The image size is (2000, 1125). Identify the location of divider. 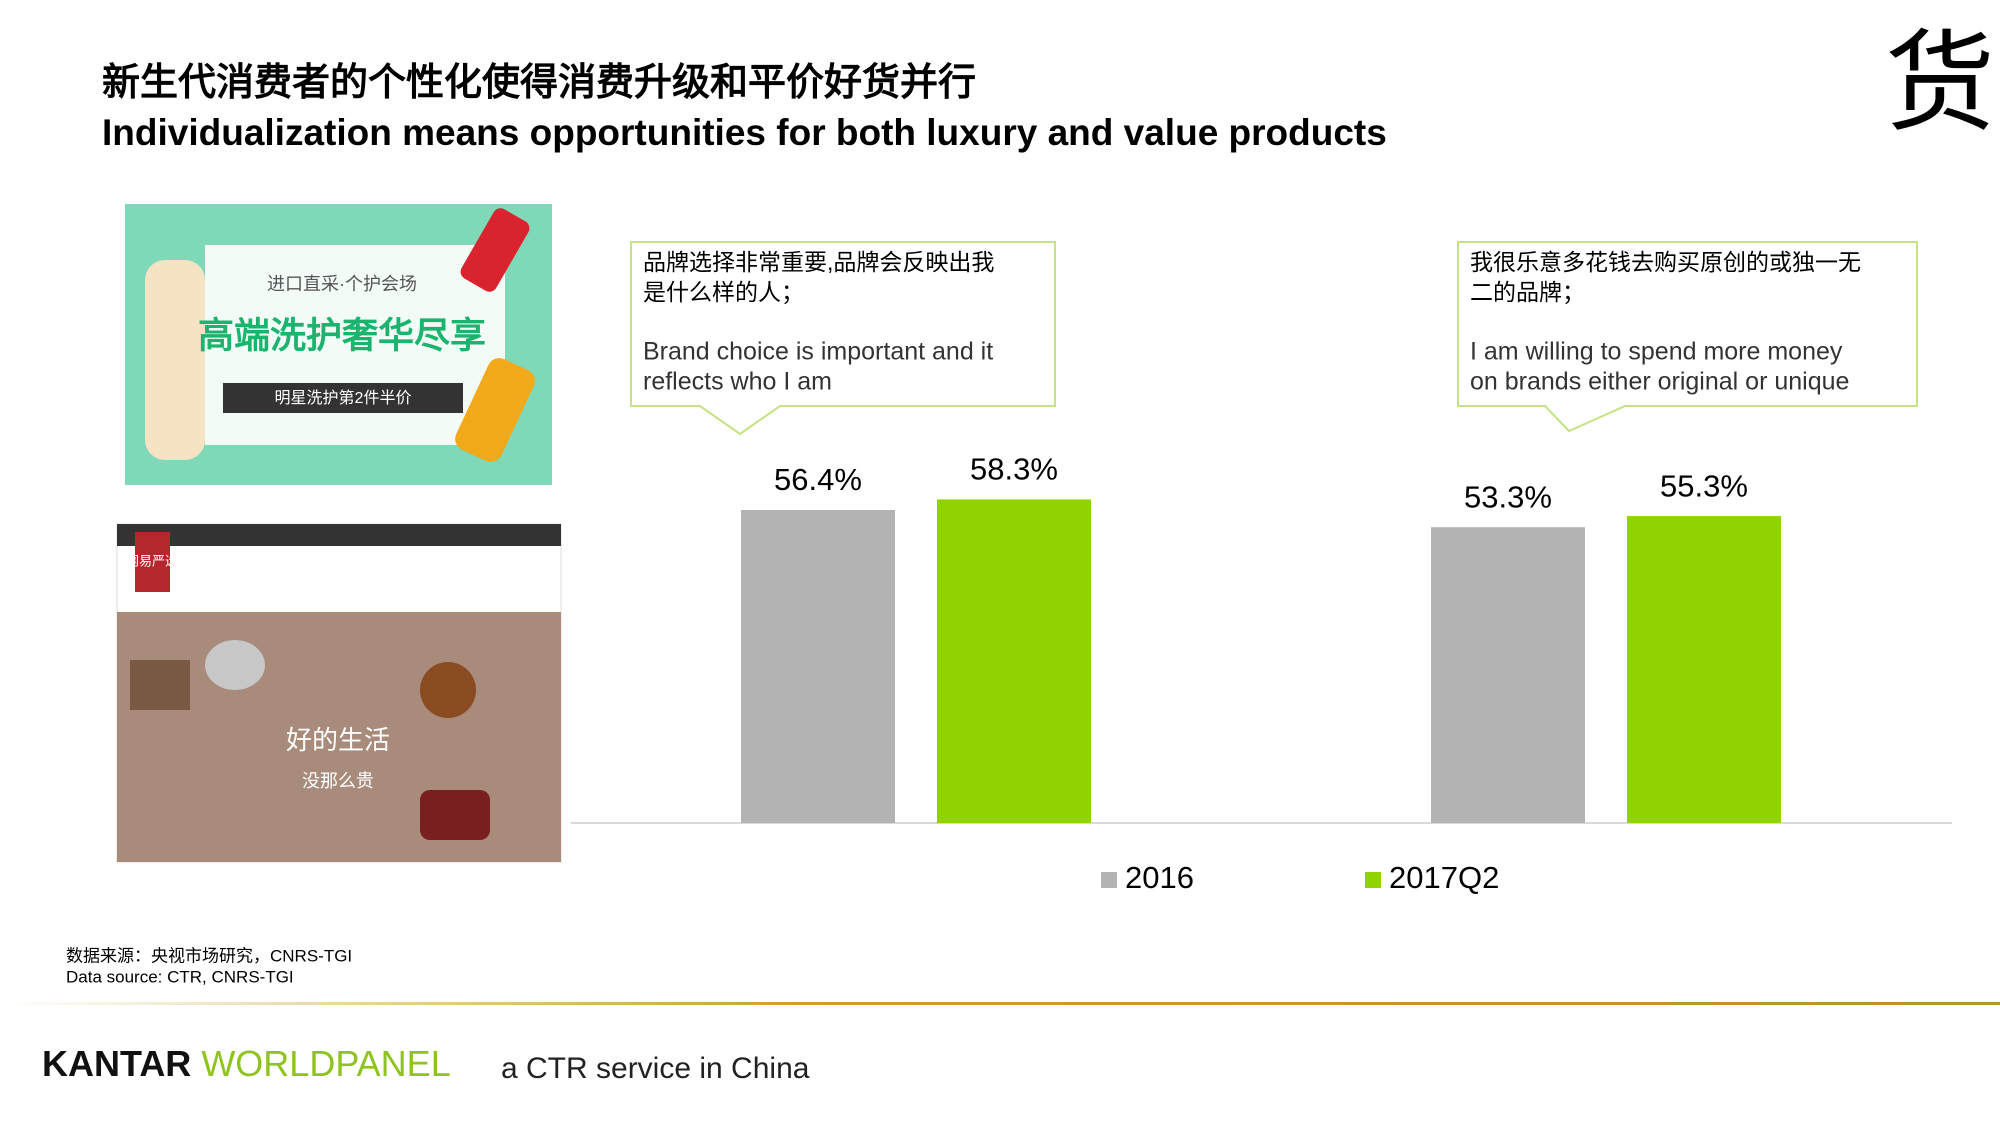
(1000, 1003).